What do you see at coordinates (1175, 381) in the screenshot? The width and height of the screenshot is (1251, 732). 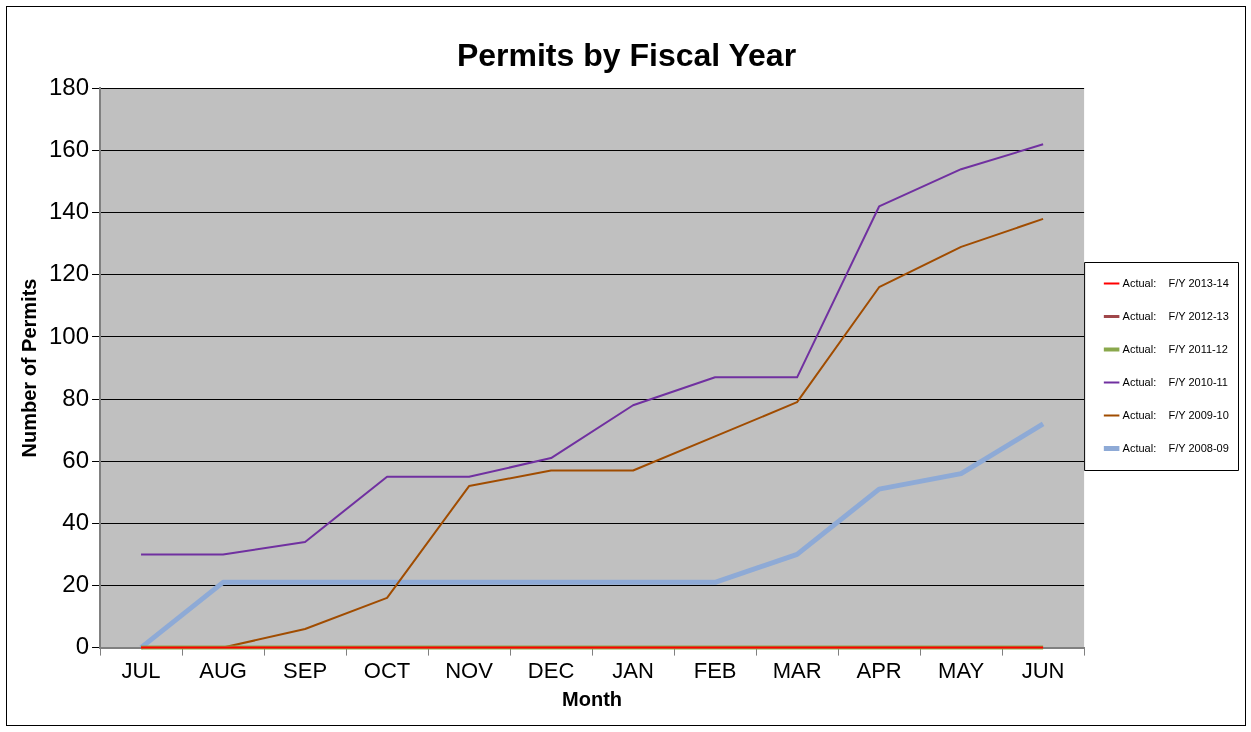 I see `legend-label: Actual: F/Y 2010-11` at bounding box center [1175, 381].